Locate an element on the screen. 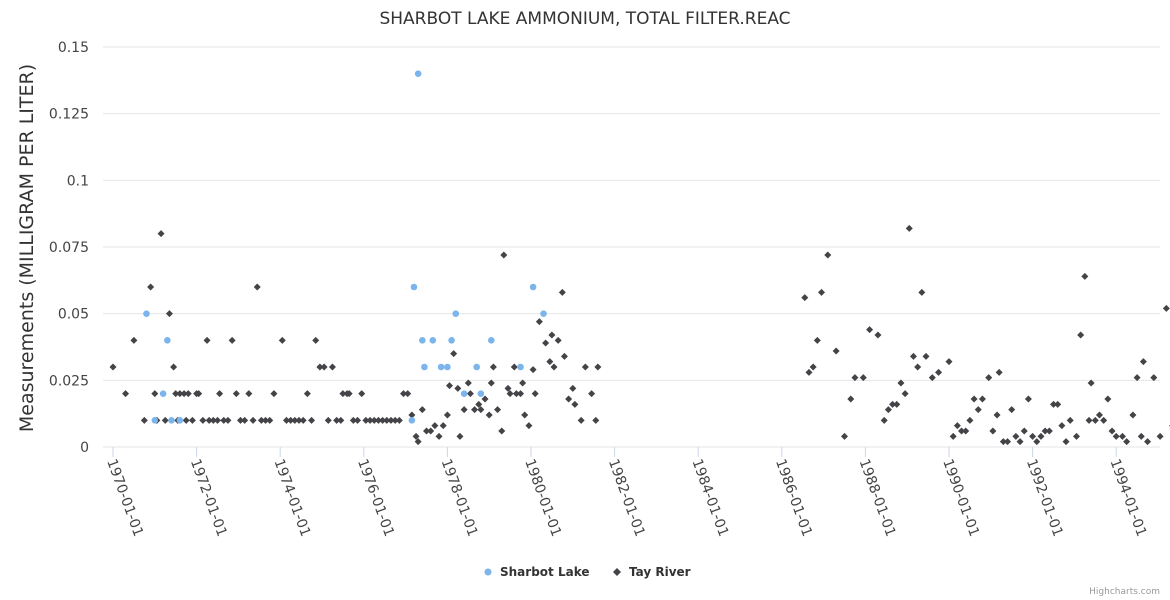 The width and height of the screenshot is (1170, 600). credits-link: Highcharts.com is located at coordinates (1124, 592).